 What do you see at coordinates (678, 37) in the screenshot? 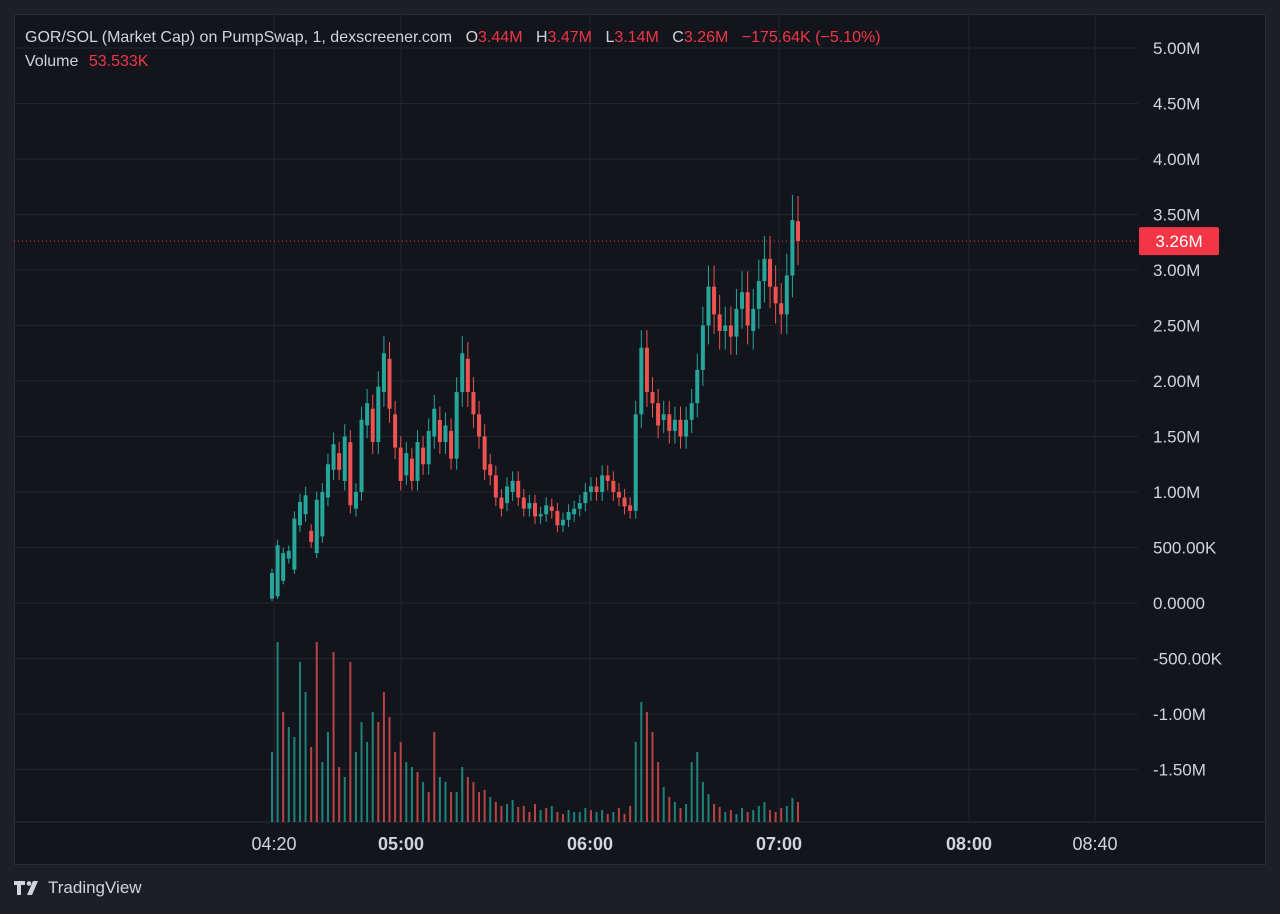
I see `close-label: C` at bounding box center [678, 37].